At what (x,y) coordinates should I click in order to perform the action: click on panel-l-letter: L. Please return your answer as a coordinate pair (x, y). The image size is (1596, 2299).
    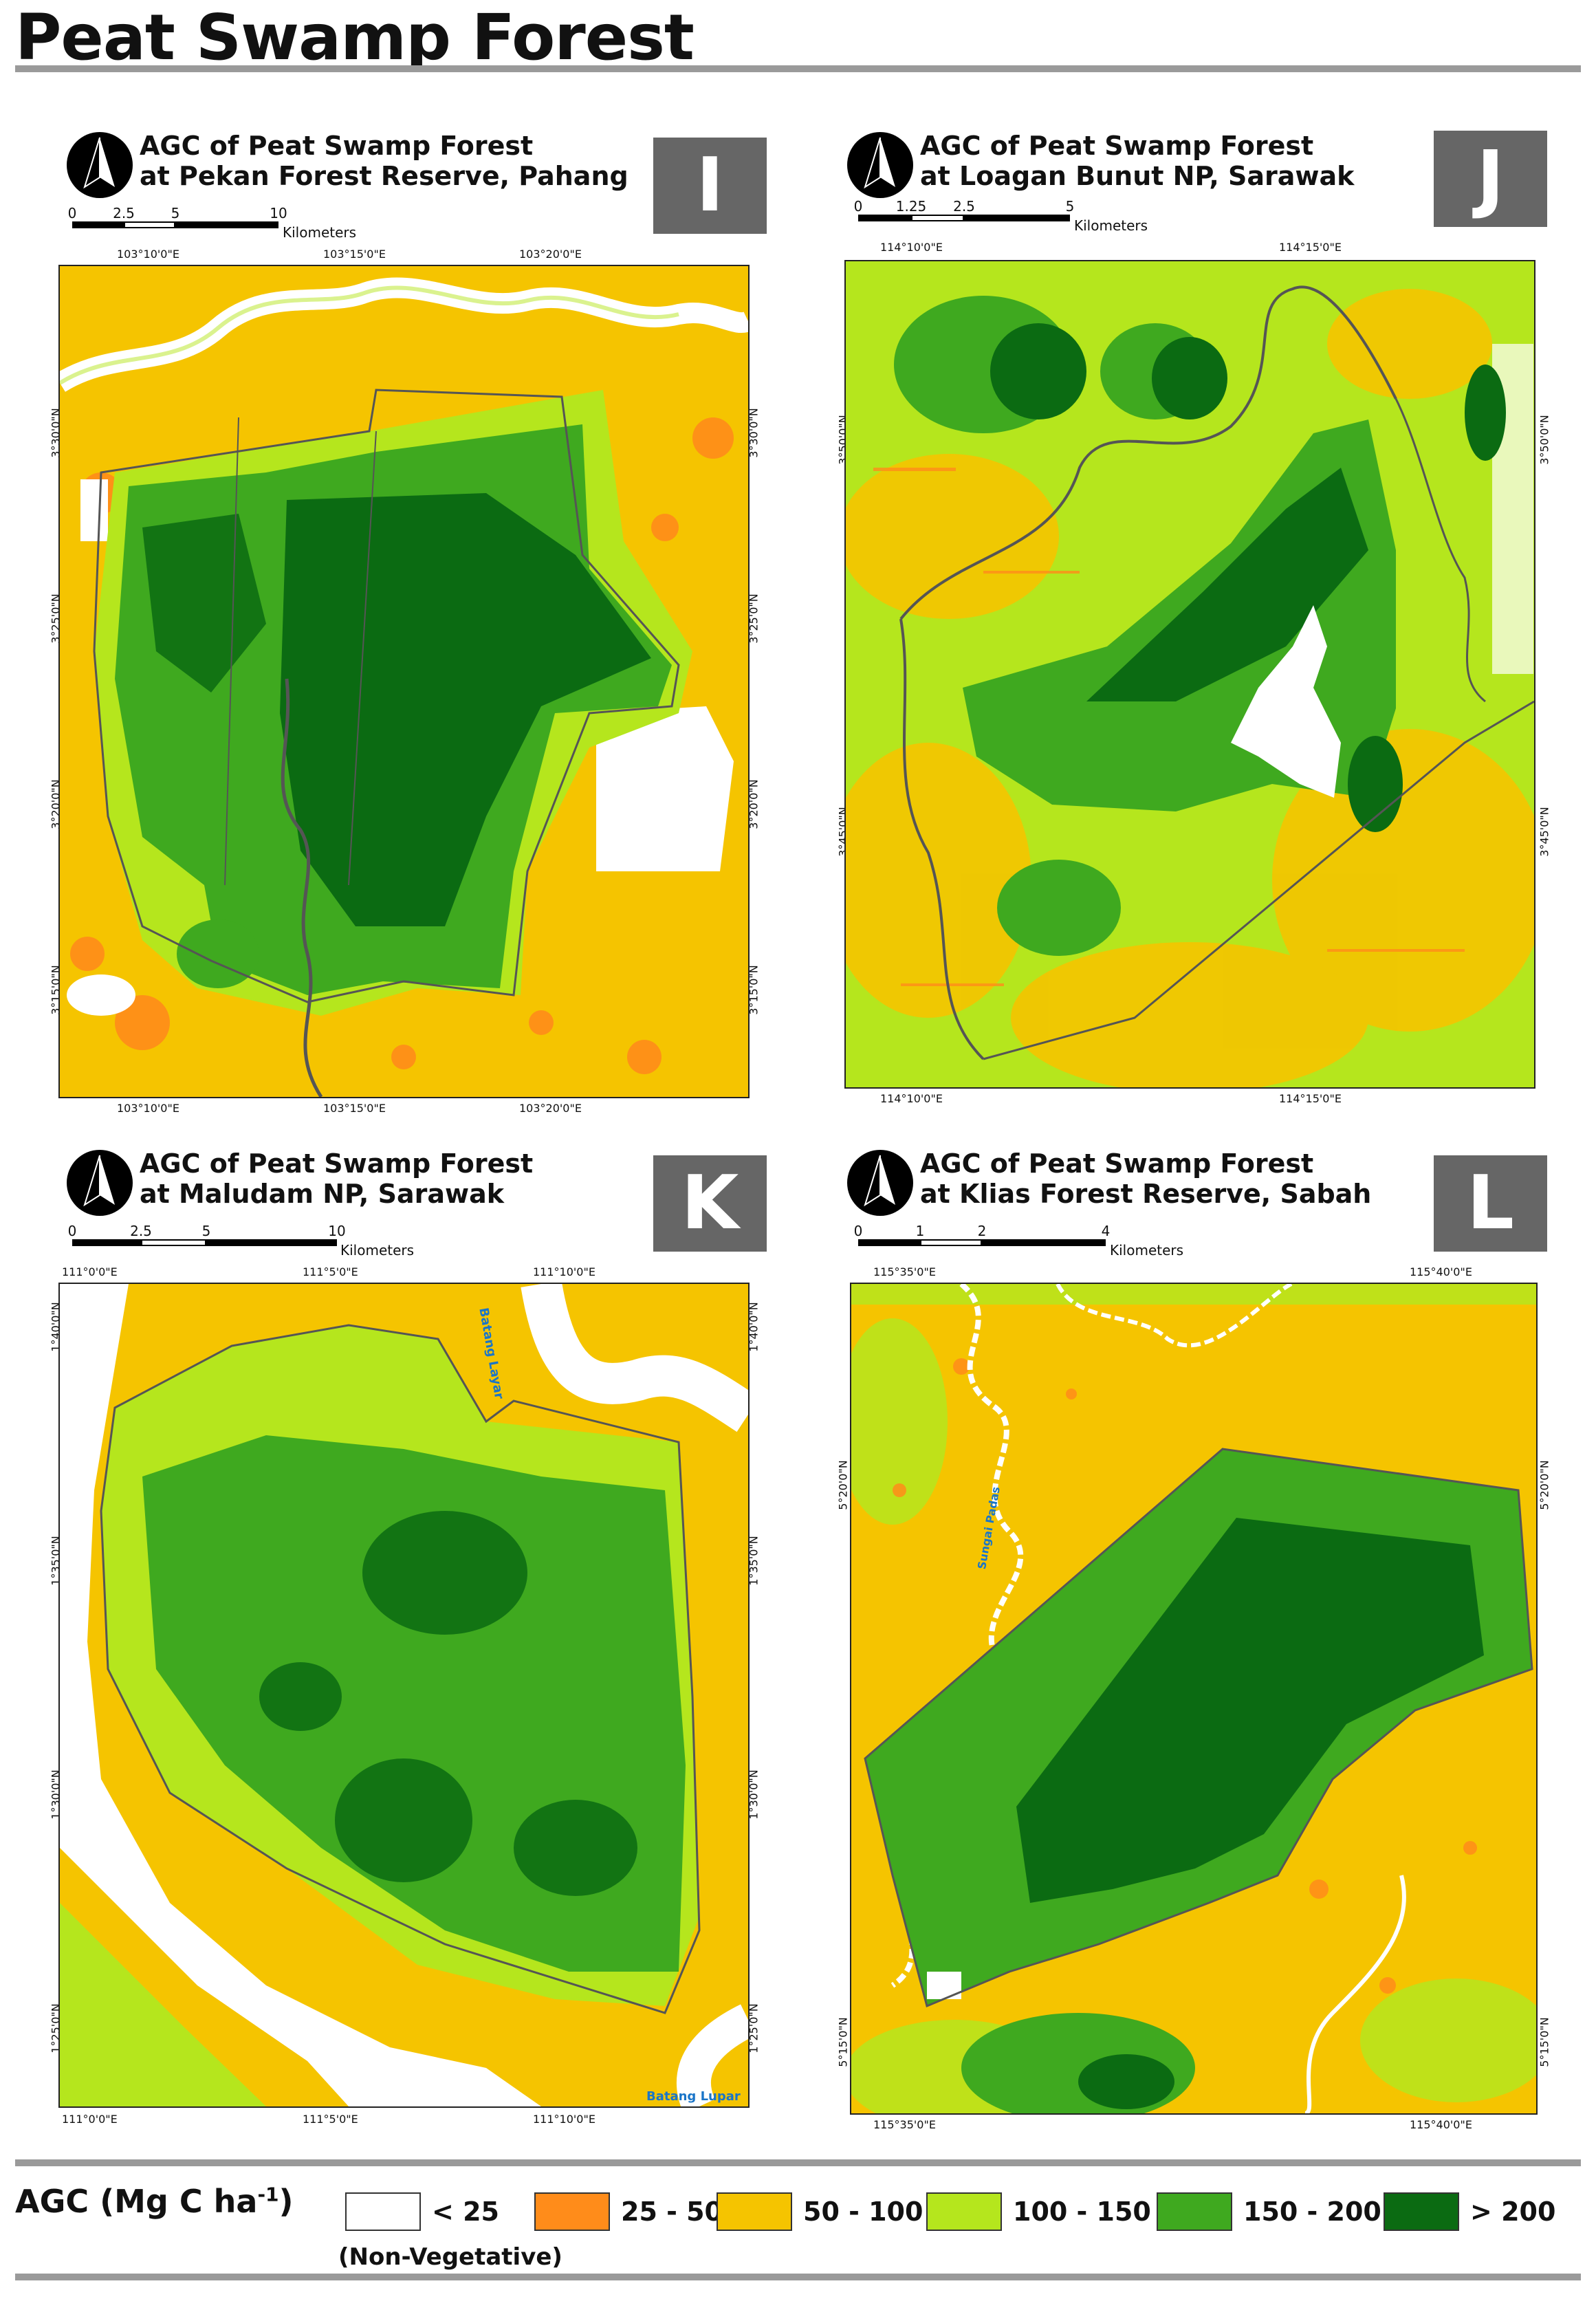
    Looking at the image, I should click on (1490, 1204).